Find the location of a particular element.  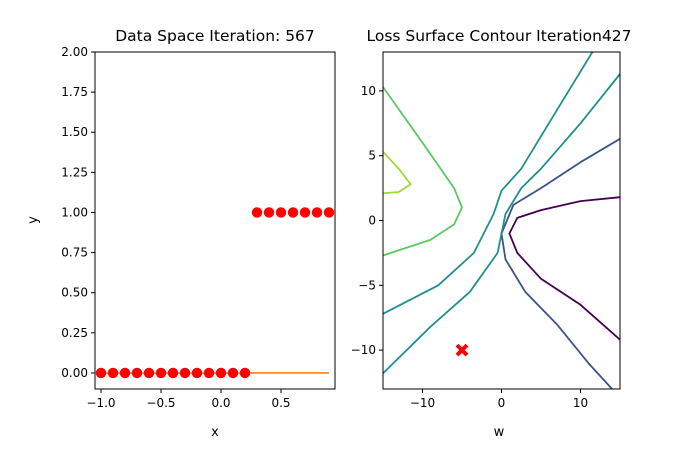

loss-contour-title: Loss Surface Contour Iteration427 is located at coordinates (498, 36).